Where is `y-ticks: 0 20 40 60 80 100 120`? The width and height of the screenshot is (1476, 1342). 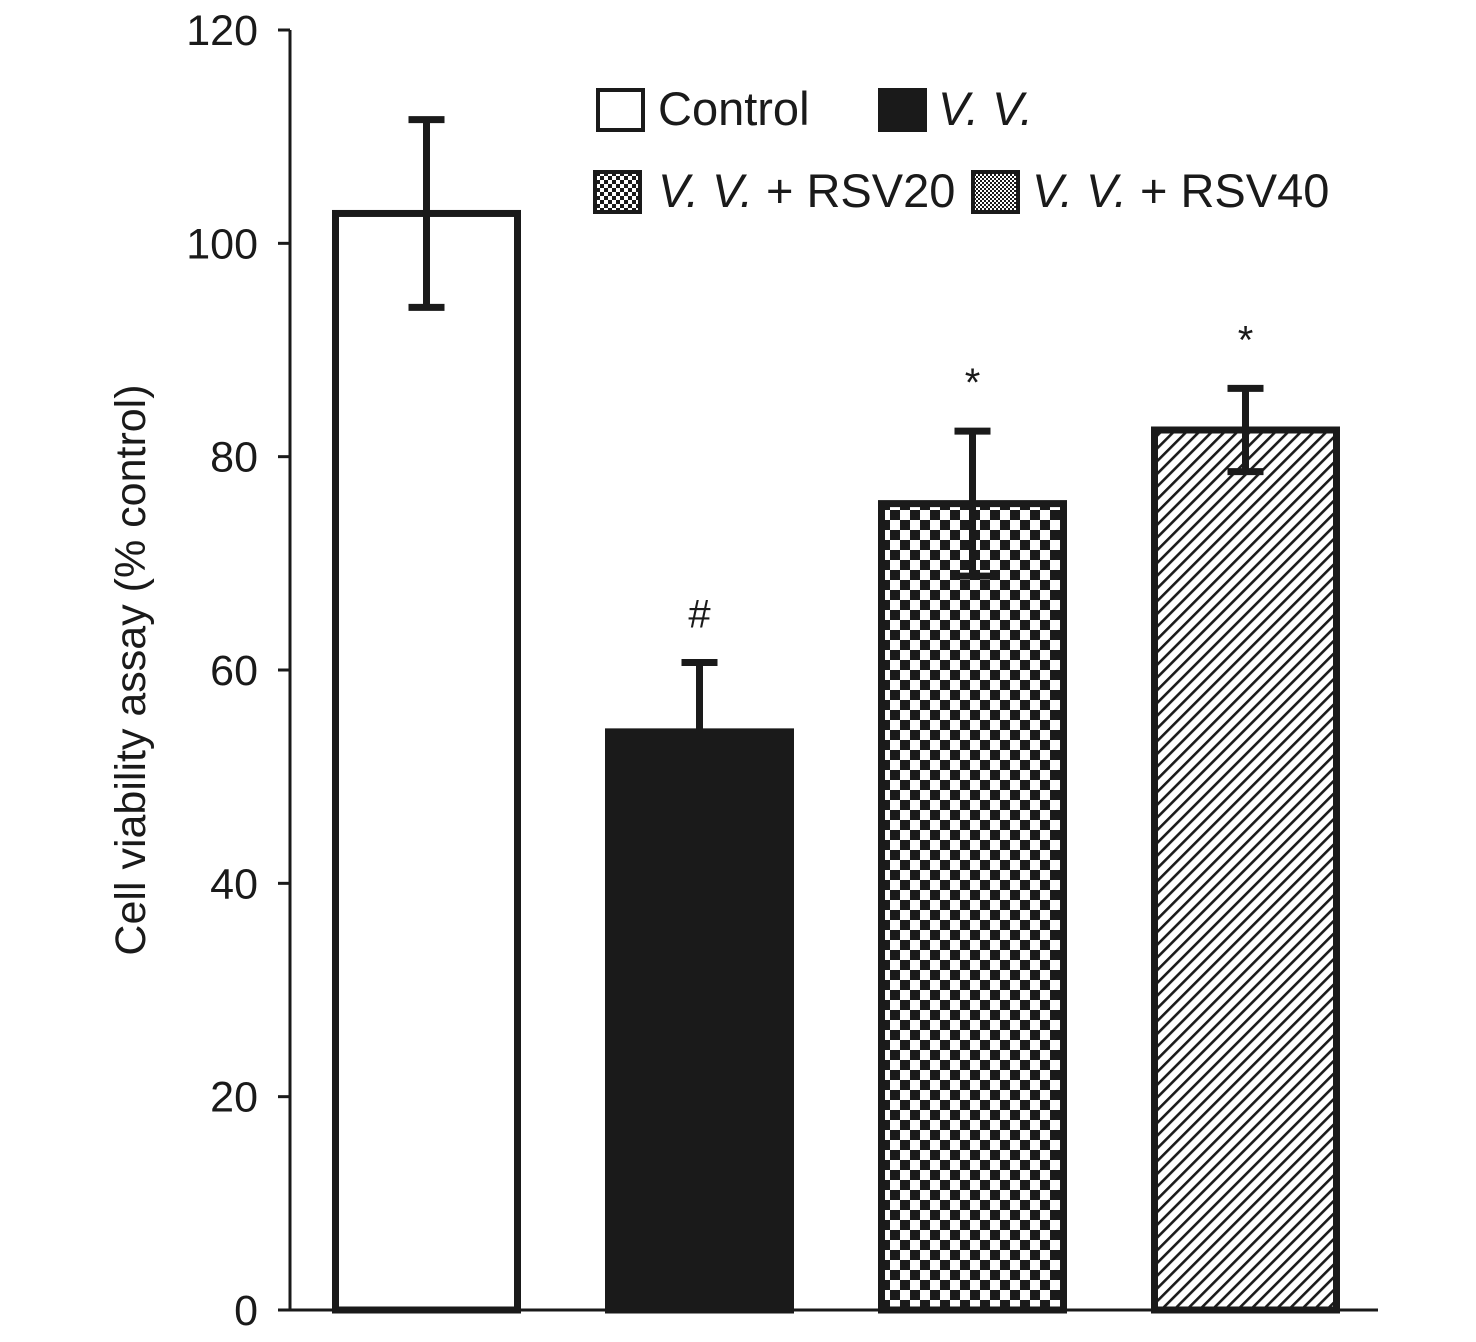 y-ticks: 0 20 40 60 80 100 120 is located at coordinates (238, 671).